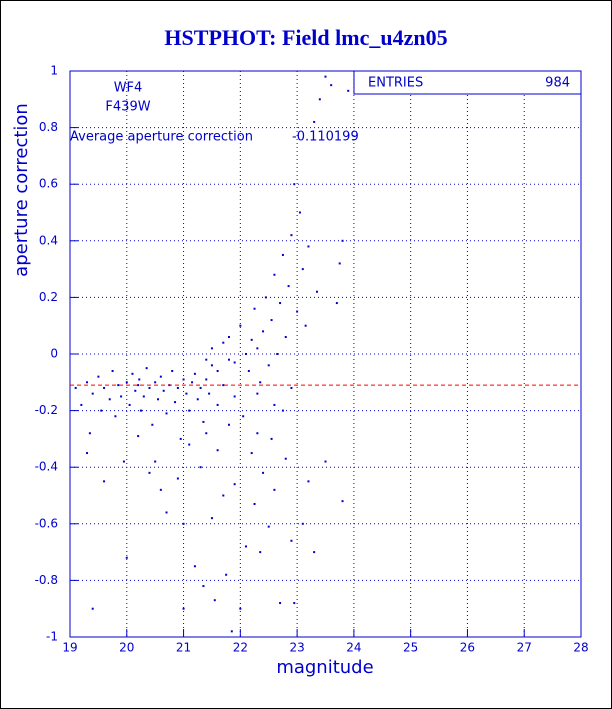  Describe the element at coordinates (183, 648) in the screenshot. I see `x-tick-label: 21` at that location.